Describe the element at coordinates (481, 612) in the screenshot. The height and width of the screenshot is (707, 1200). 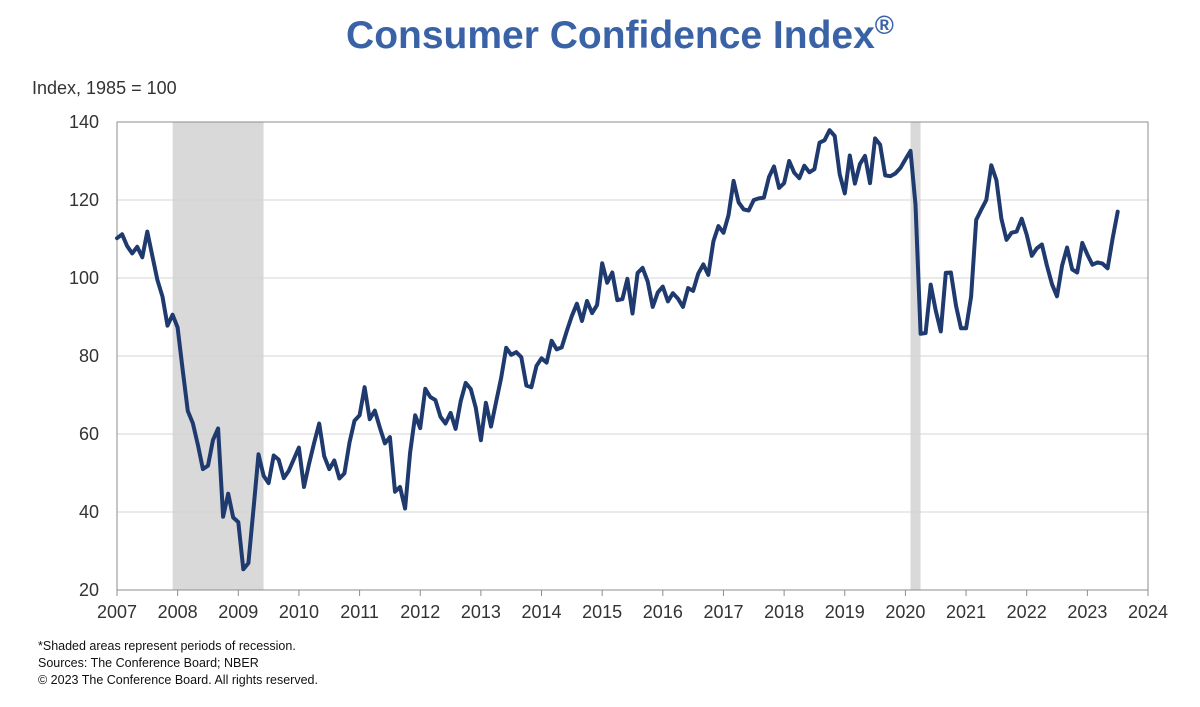
I see `x-tick-label: 2013` at that location.